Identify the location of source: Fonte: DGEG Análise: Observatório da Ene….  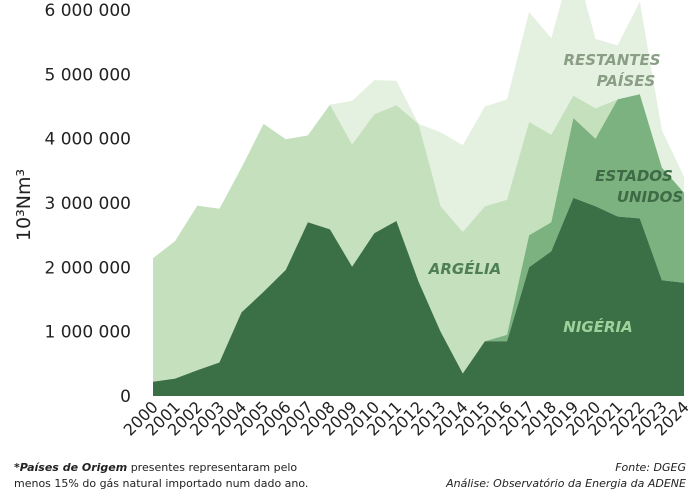
(566, 476).